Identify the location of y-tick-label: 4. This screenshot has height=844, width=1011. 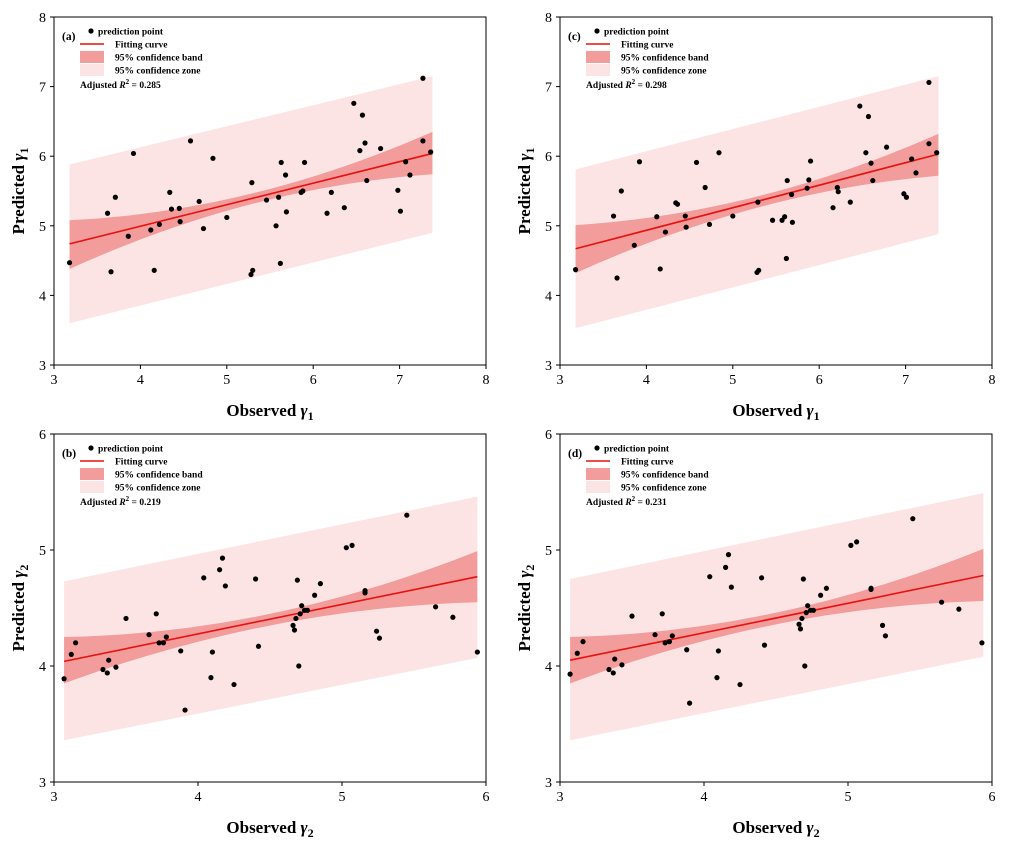
(42, 296).